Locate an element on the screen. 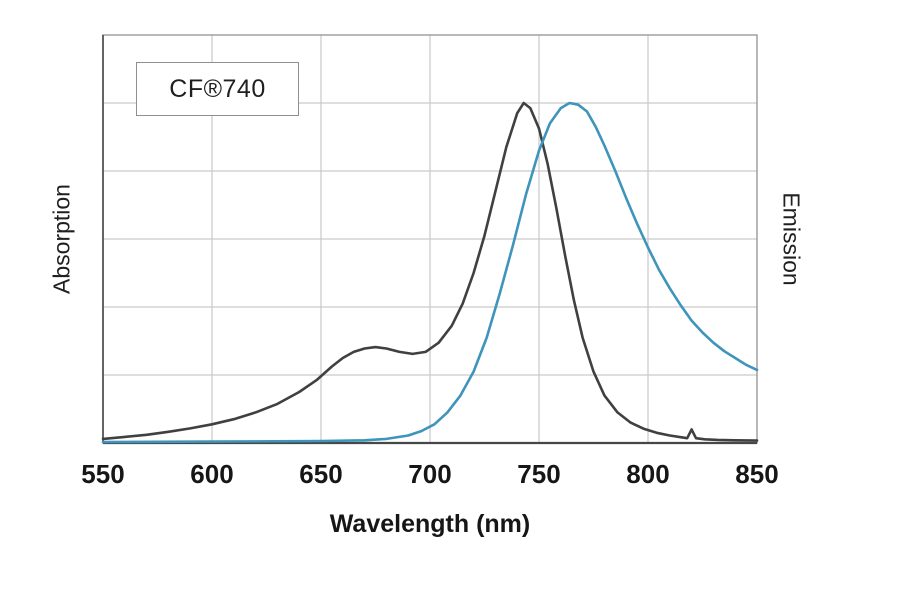  dye-name-box: CF®740 is located at coordinates (217, 89).